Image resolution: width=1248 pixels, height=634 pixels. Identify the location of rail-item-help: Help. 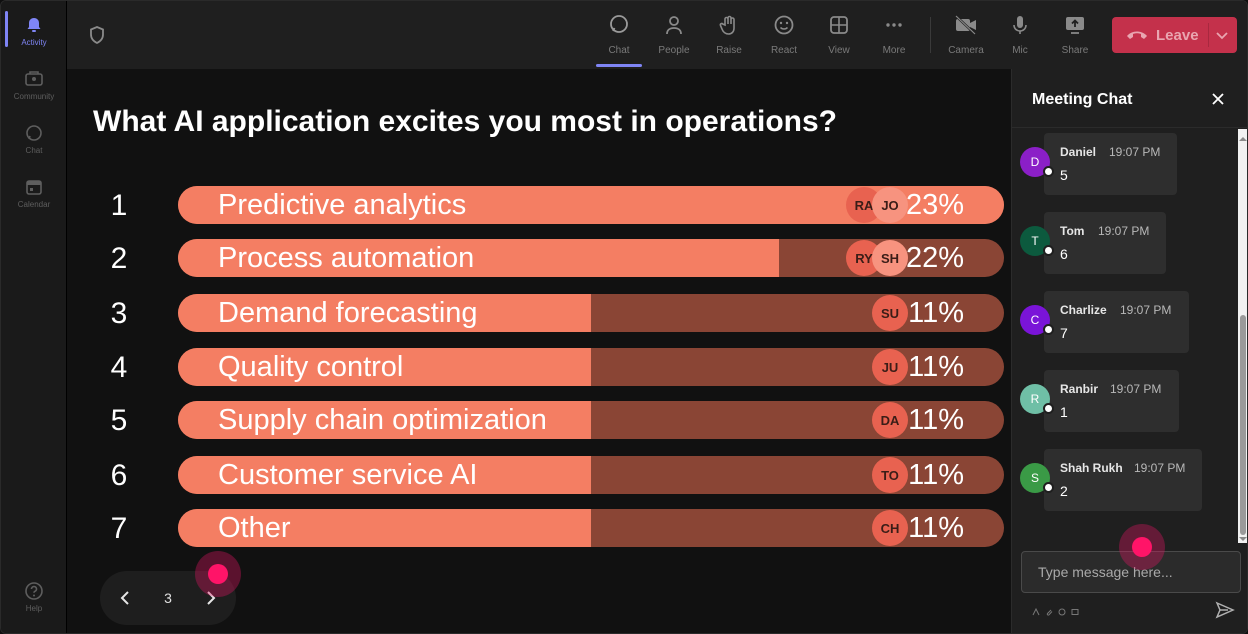
(34, 597).